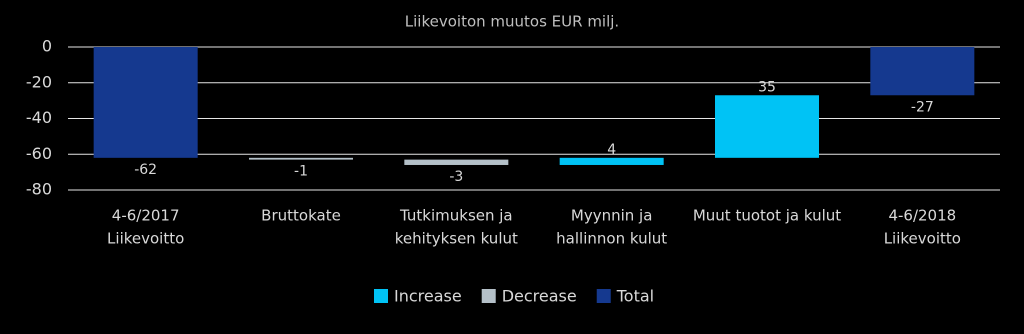 The width and height of the screenshot is (1024, 334). What do you see at coordinates (456, 239) in the screenshot?
I see `x-tick-label: kehityksen kulut` at bounding box center [456, 239].